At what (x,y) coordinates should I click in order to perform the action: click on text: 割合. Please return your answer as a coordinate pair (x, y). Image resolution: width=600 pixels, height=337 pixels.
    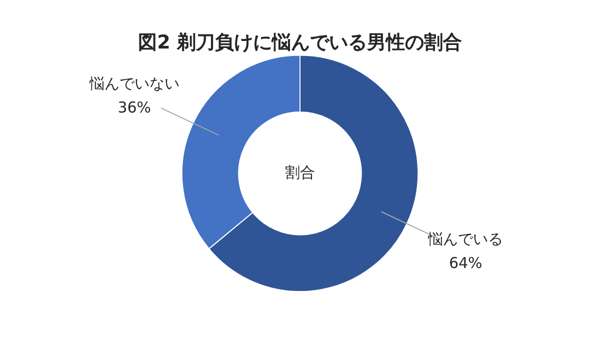
    Looking at the image, I should click on (300, 172).